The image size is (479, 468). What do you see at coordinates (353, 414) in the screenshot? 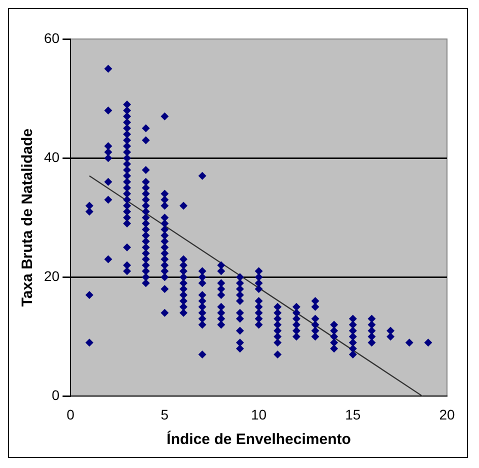
I see `x-tick-label: 15` at bounding box center [353, 414].